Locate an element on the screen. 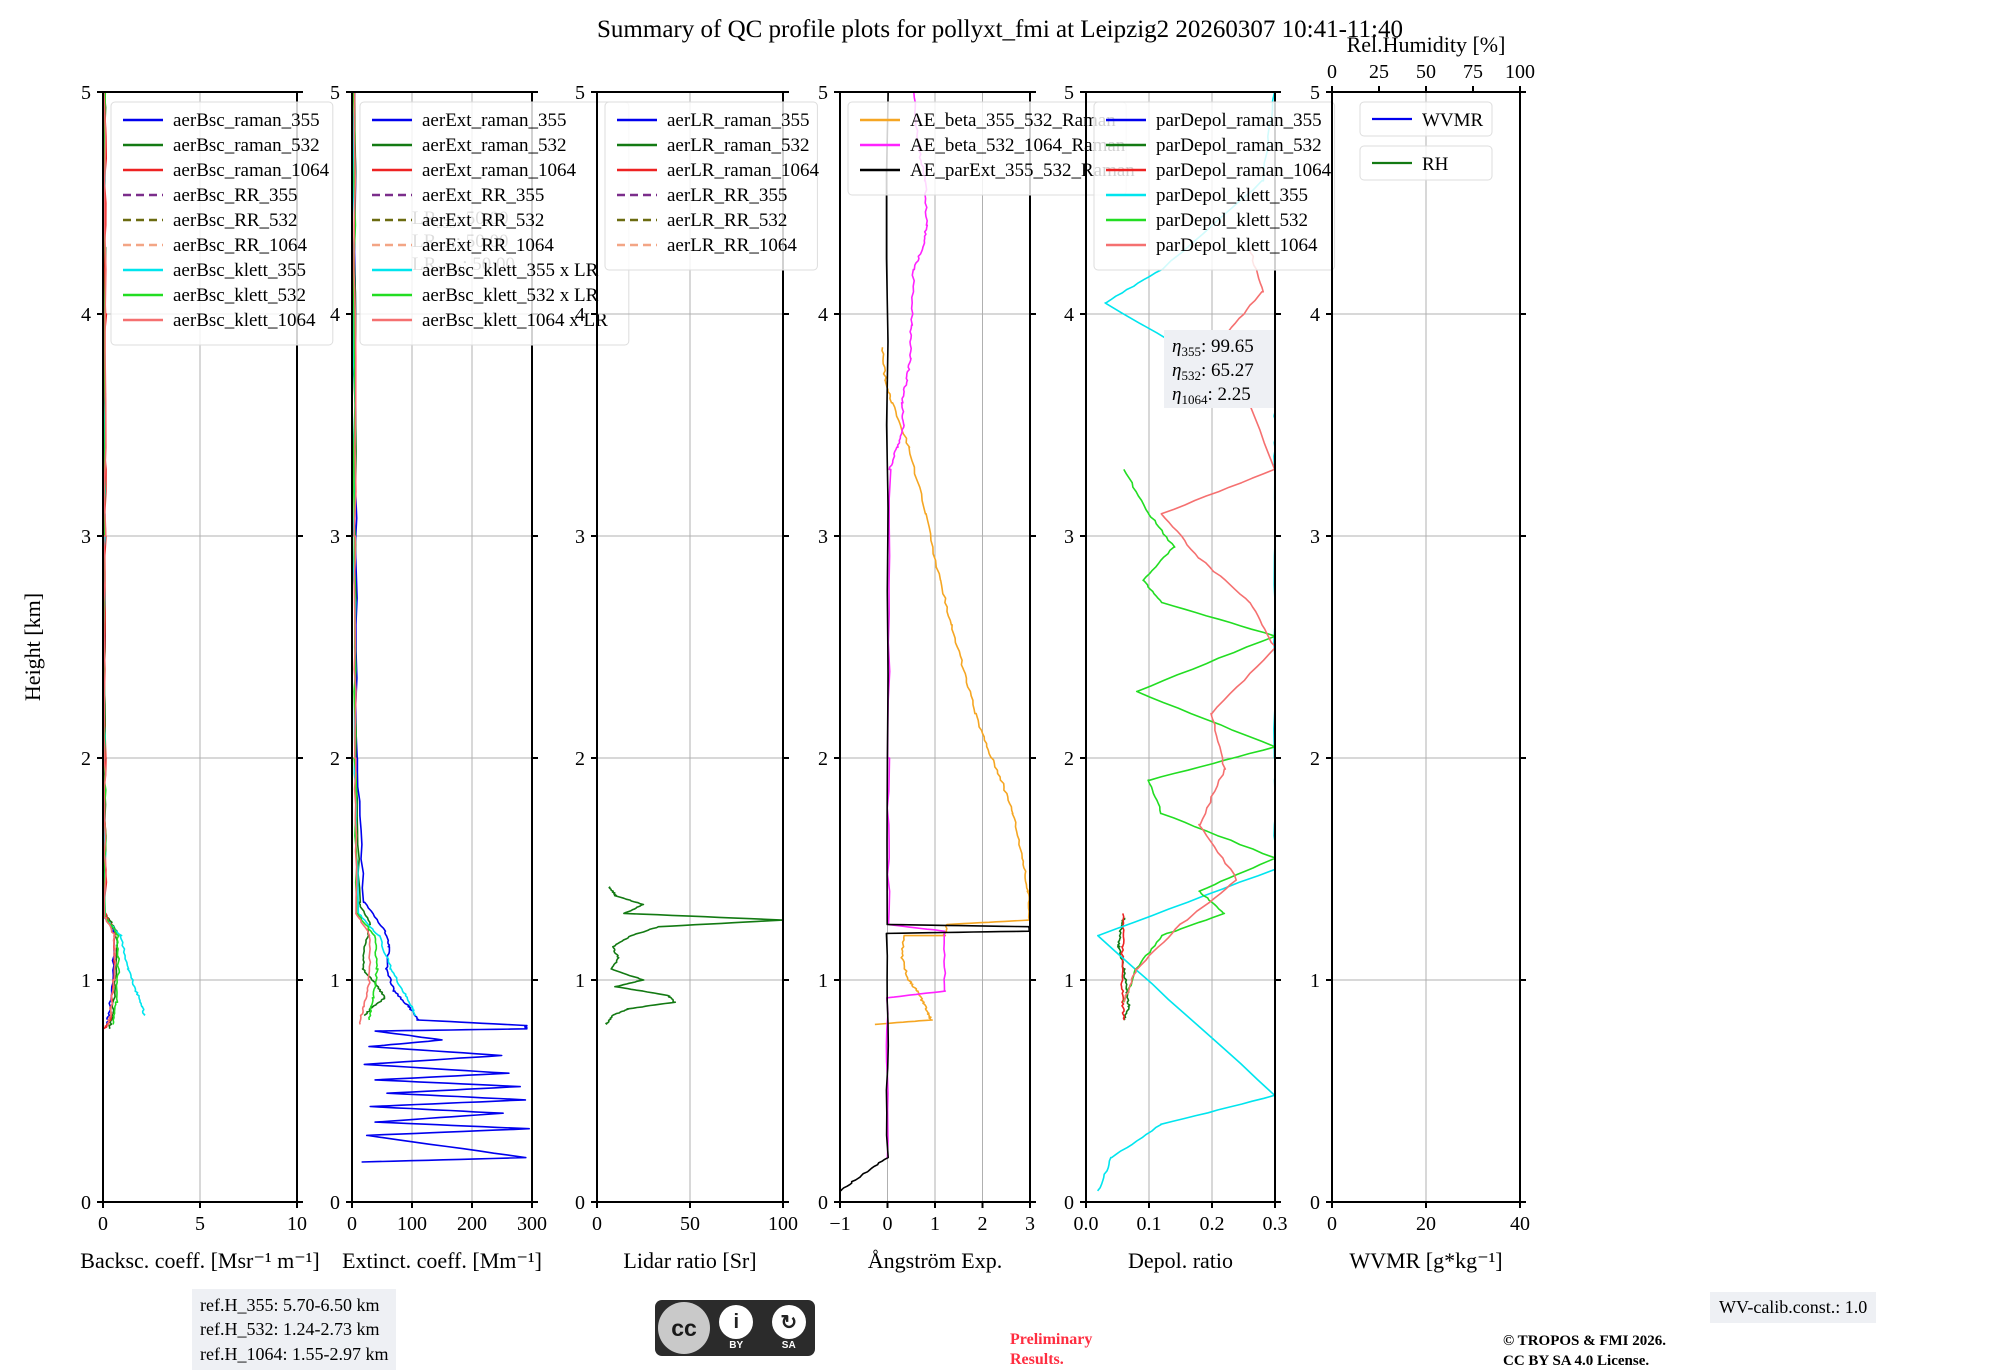 This screenshot has height=1371, width=2000. cc-logo-text: cc is located at coordinates (684, 1328).